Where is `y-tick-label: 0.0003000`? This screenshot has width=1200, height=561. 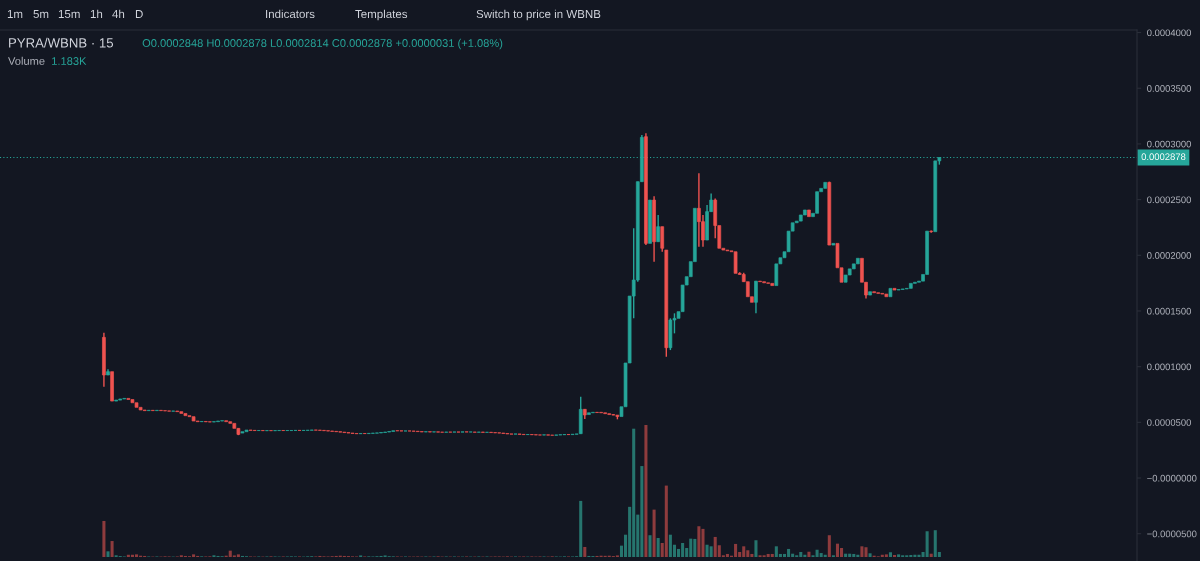
y-tick-label: 0.0003000 is located at coordinates (1169, 144).